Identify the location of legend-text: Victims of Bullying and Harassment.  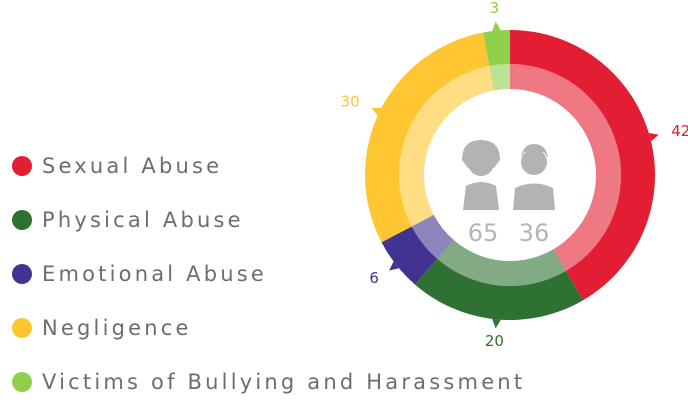
(283, 382).